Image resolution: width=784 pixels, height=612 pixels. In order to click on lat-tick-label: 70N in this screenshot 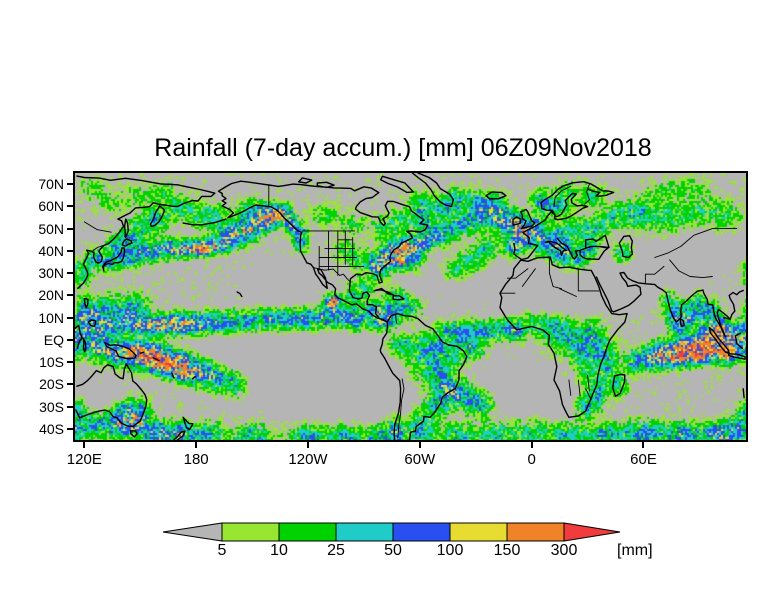, I will do `click(51, 184)`.